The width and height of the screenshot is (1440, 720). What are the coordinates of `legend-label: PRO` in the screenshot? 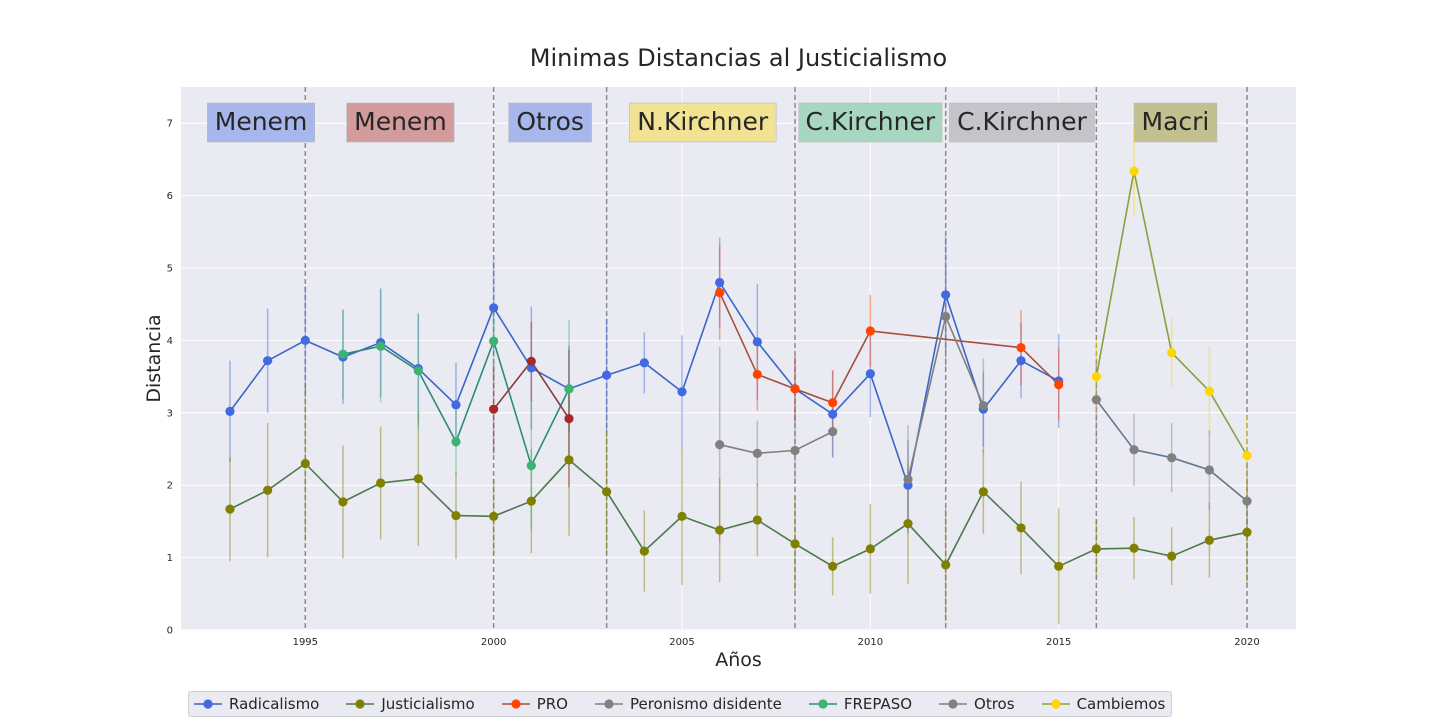 It's located at (552, 704).